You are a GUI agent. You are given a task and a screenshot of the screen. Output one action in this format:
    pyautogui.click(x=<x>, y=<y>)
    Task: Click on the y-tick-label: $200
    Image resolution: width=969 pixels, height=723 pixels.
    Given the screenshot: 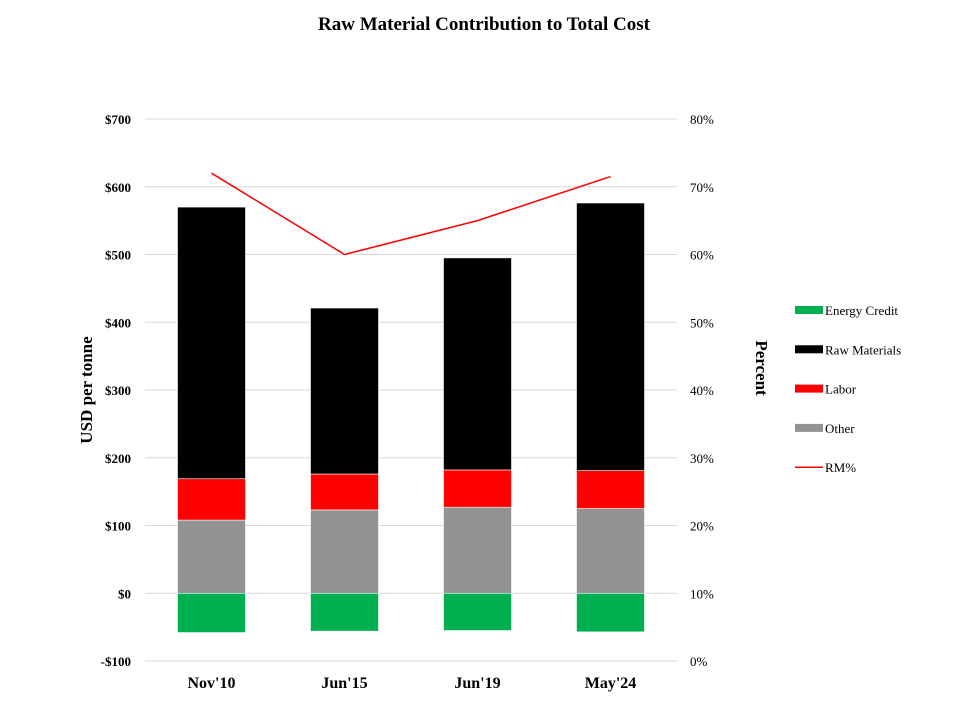 What is the action you would take?
    pyautogui.click(x=118, y=458)
    